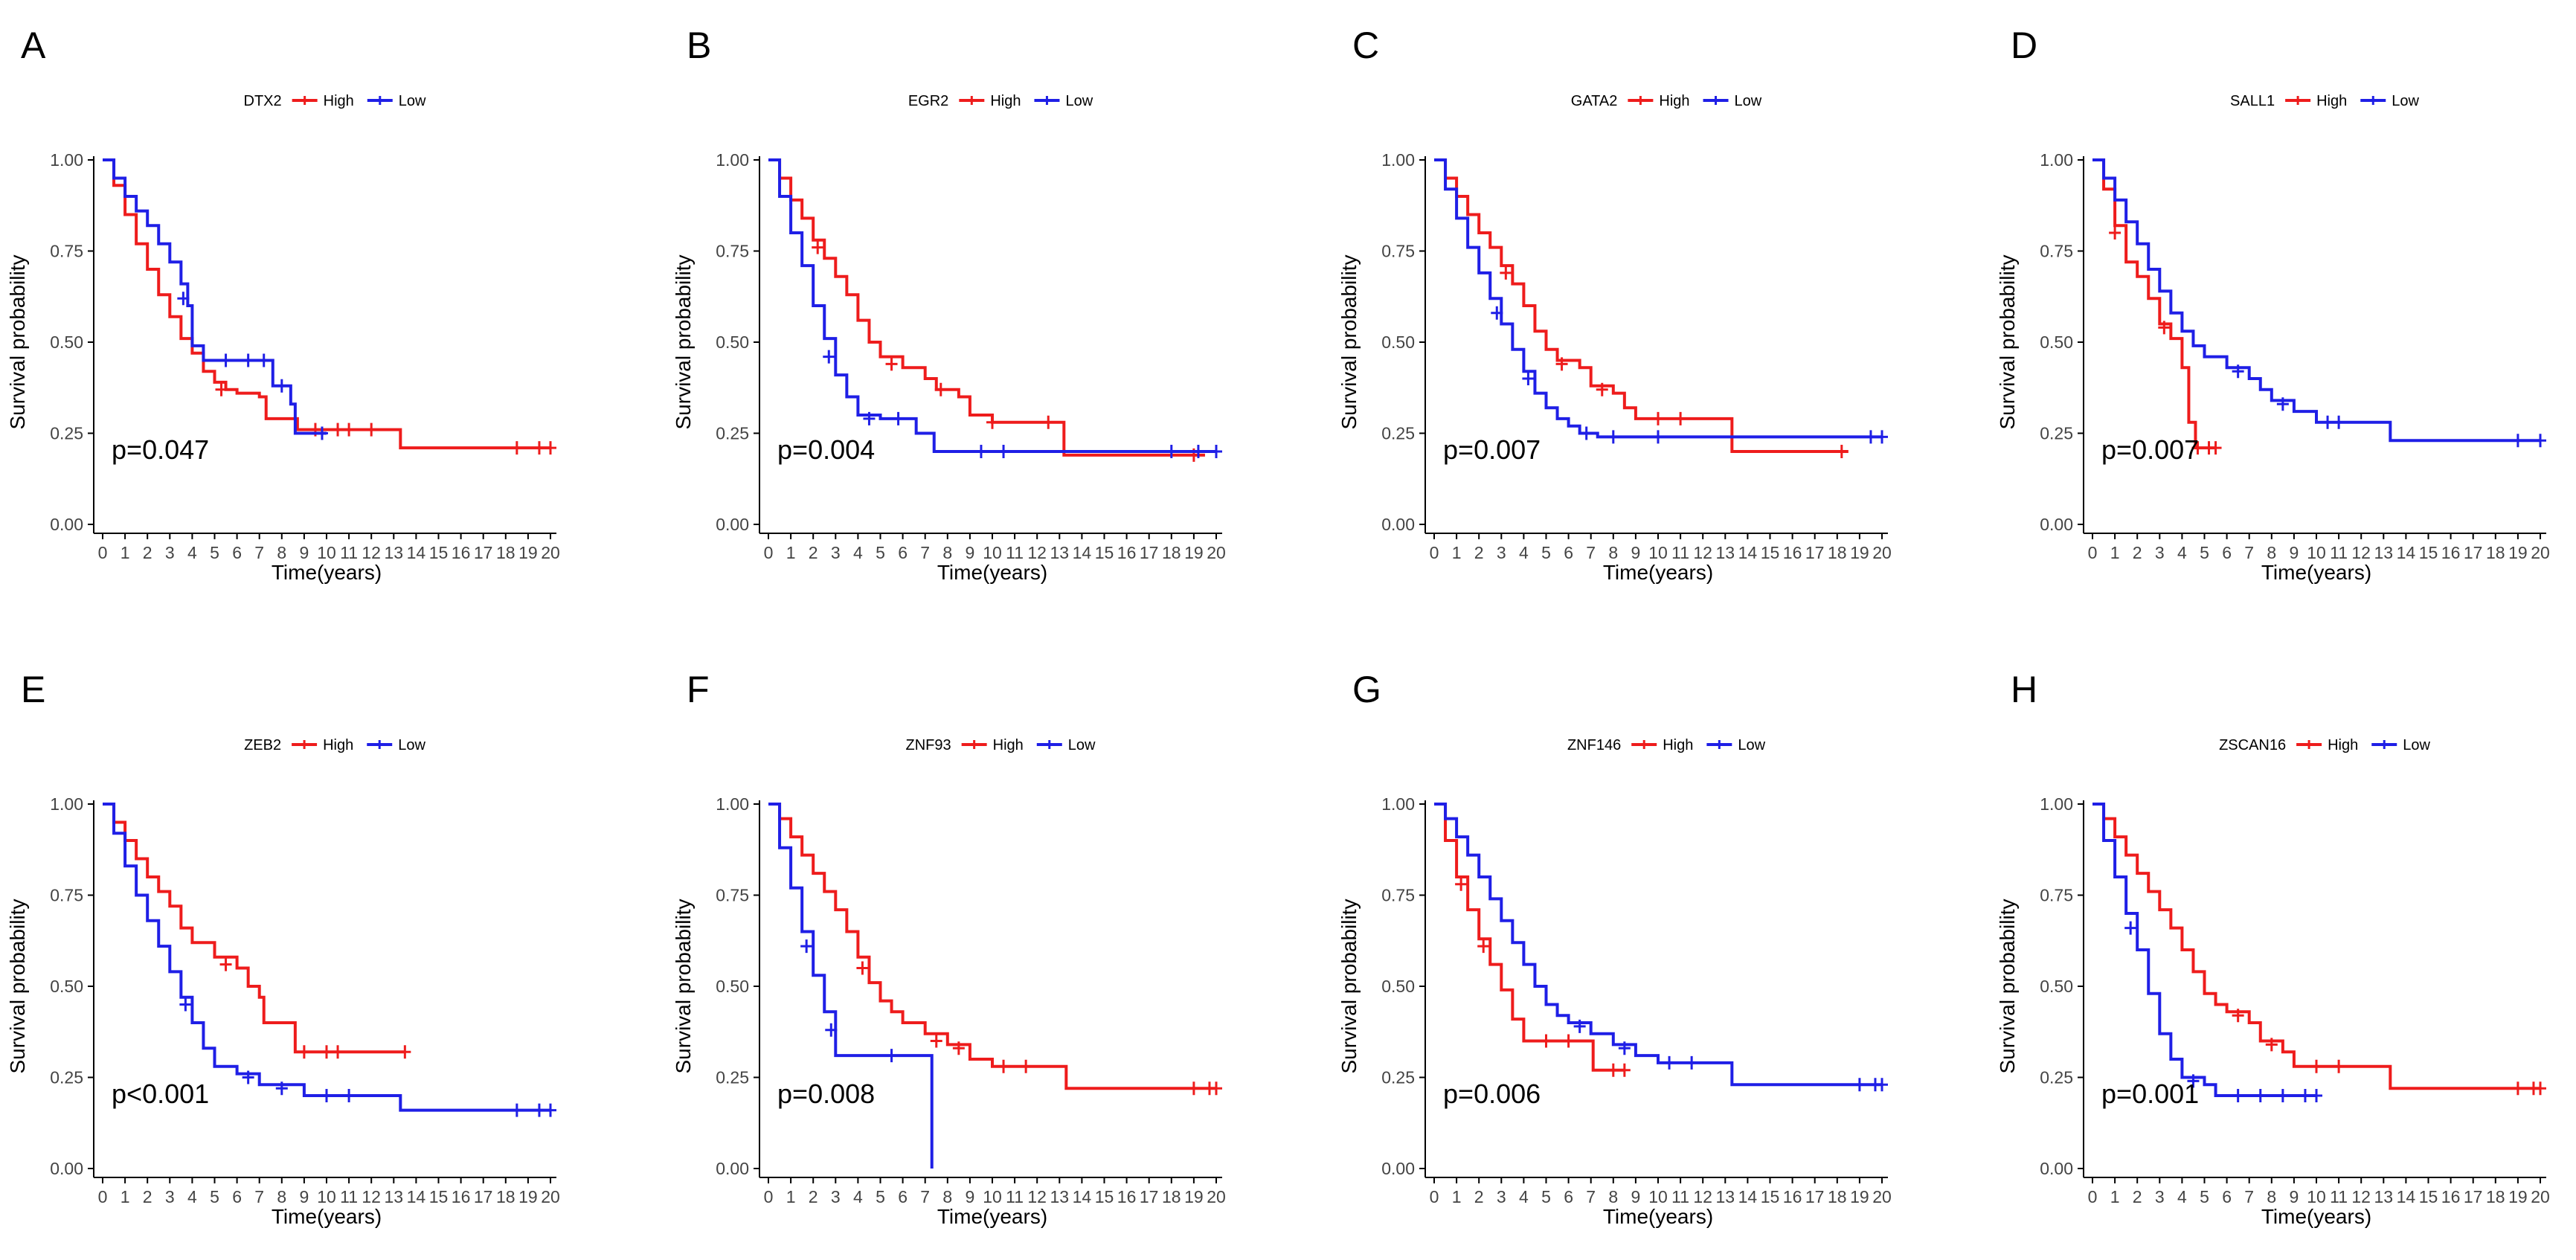 The width and height of the screenshot is (2576, 1260). I want to click on x-tick-label: 2, so click(147, 552).